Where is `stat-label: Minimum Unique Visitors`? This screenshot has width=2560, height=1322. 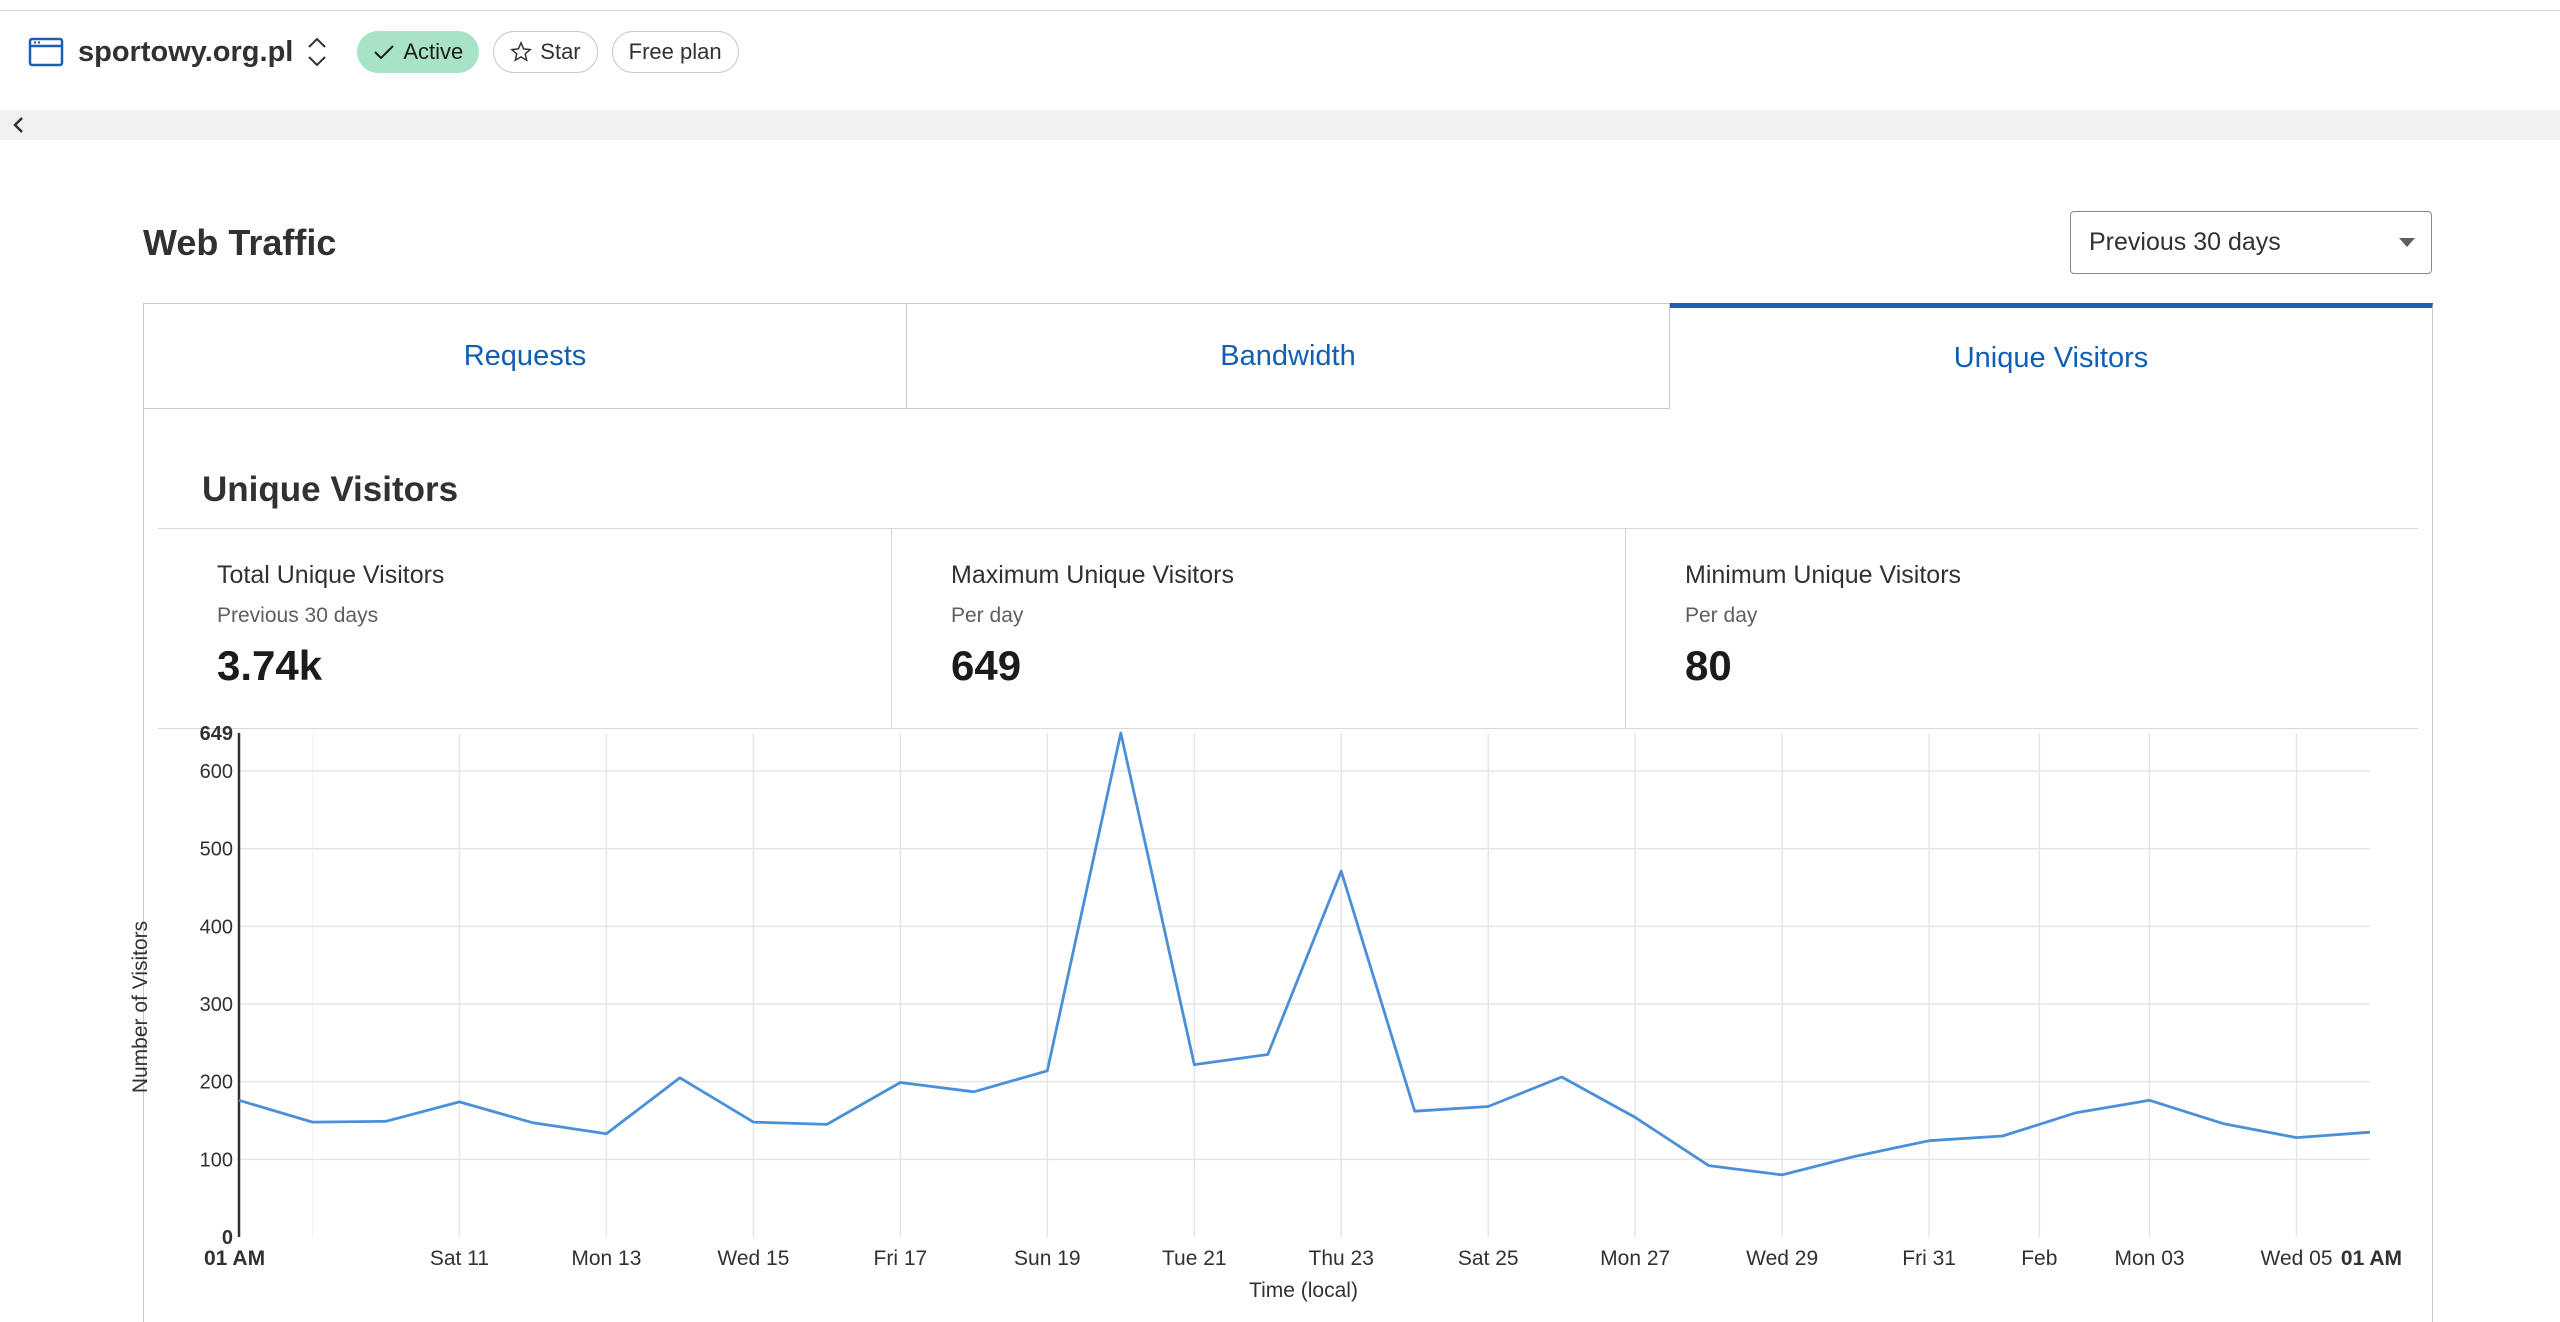 stat-label: Minimum Unique Visitors is located at coordinates (1823, 575).